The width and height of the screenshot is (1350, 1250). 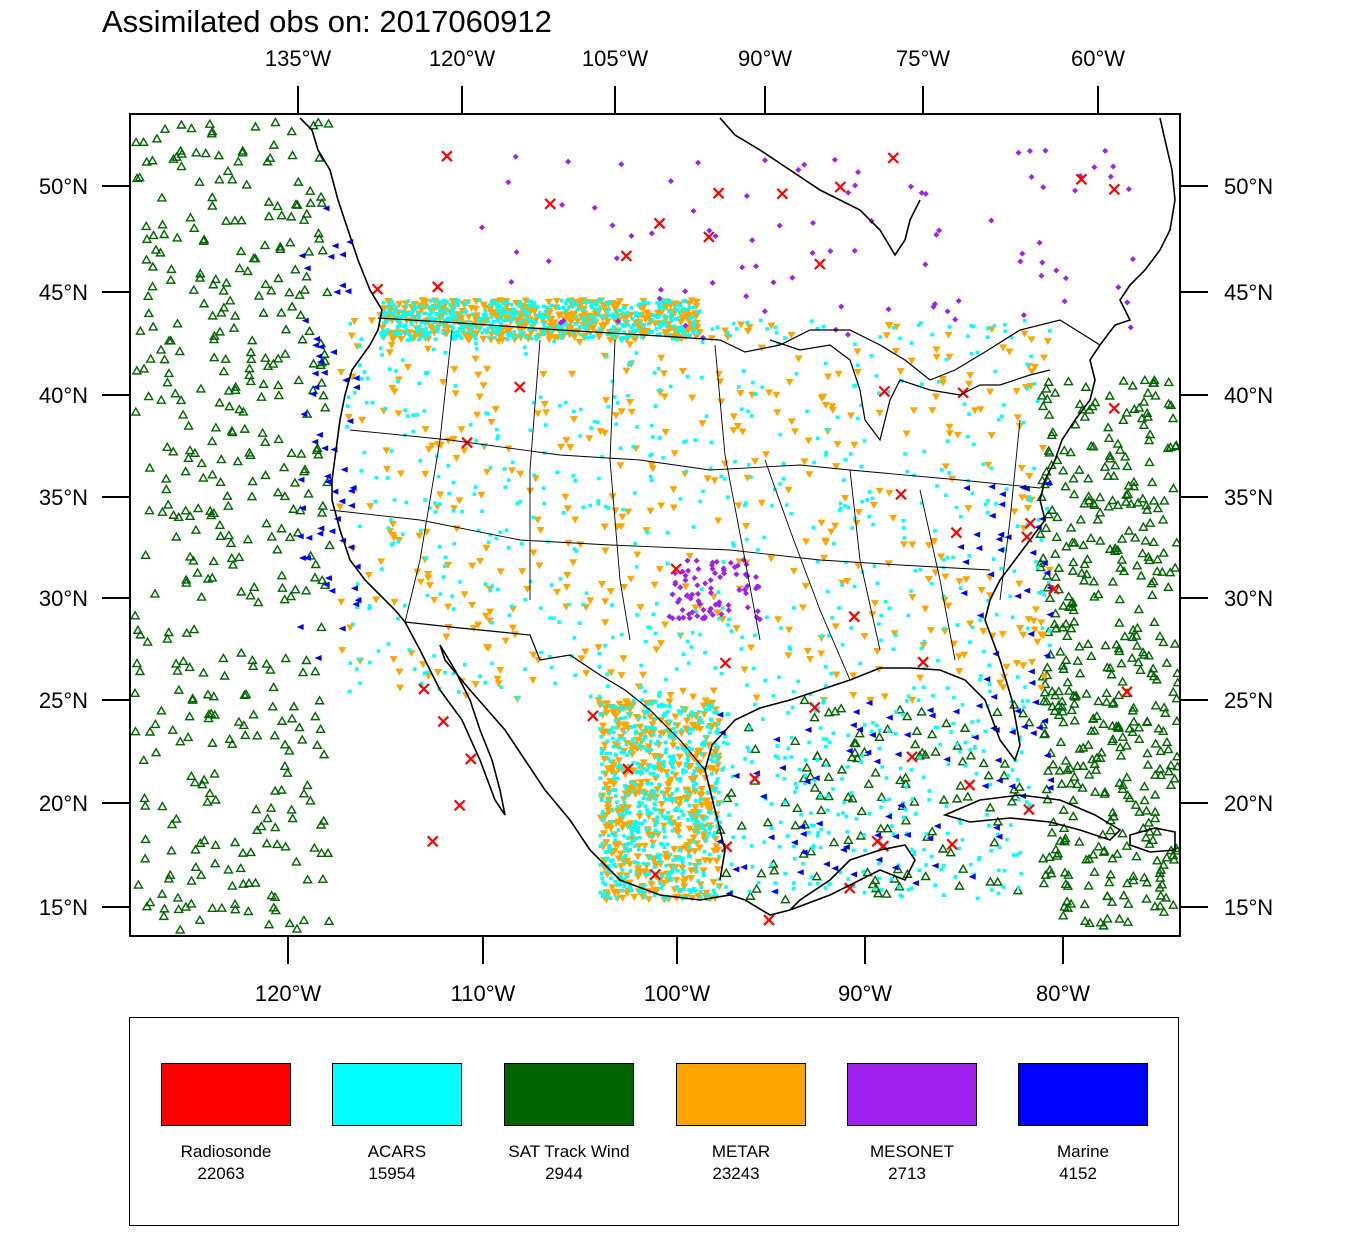 I want to click on obs-marker-radiosonde, so click(x=923, y=662).